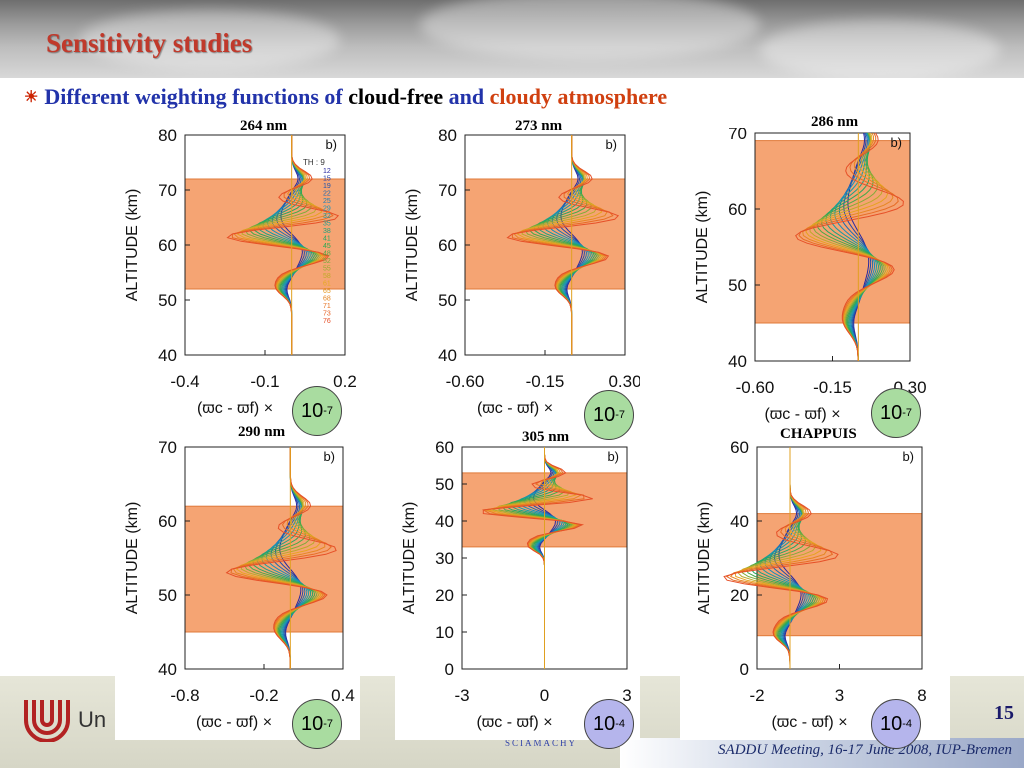 The image size is (1024, 768). I want to click on bullet-text-3: and, so click(466, 96).